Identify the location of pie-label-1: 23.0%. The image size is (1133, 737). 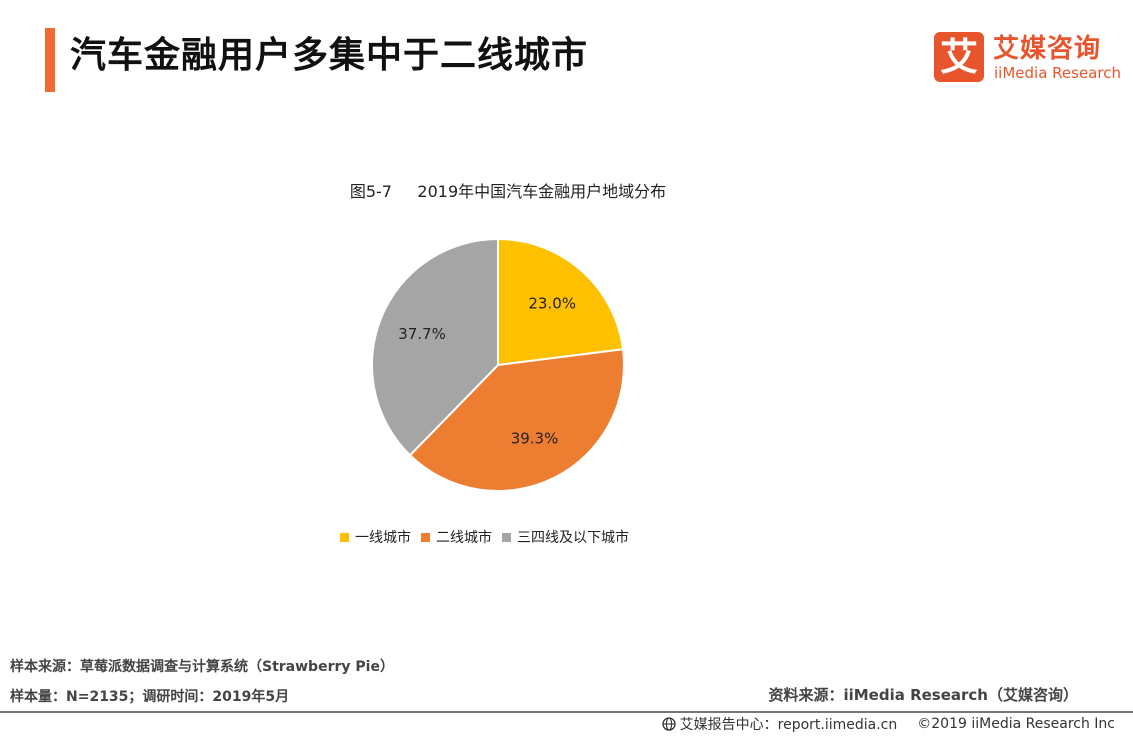
(552, 303).